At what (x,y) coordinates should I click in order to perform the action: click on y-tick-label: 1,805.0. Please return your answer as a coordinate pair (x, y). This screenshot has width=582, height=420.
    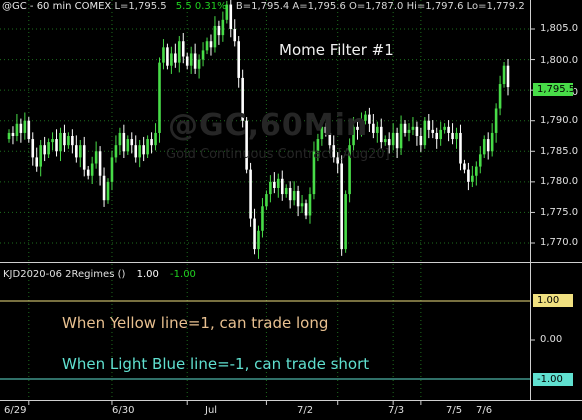
    Looking at the image, I should click on (559, 28).